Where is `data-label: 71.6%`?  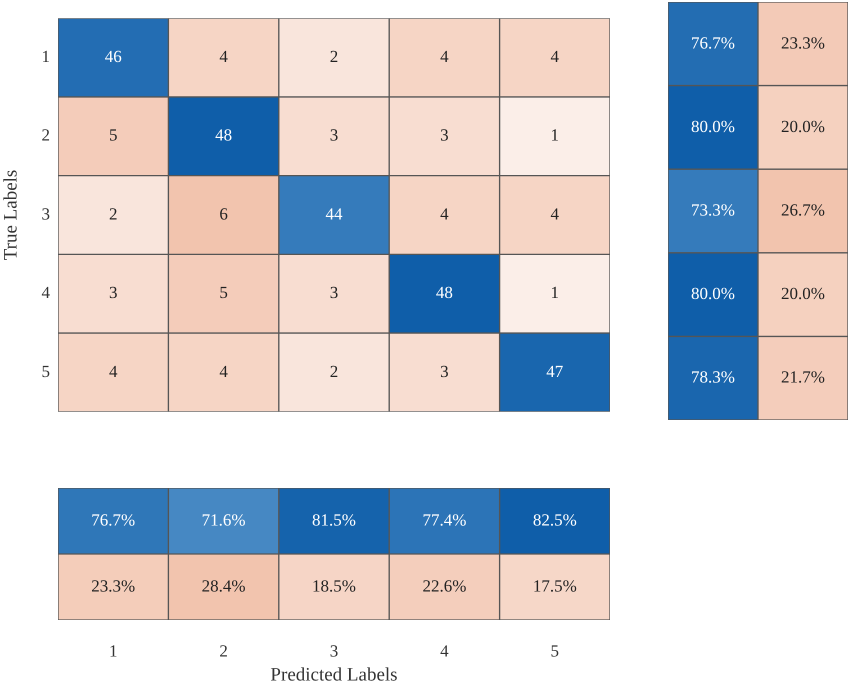 data-label: 71.6% is located at coordinates (224, 520).